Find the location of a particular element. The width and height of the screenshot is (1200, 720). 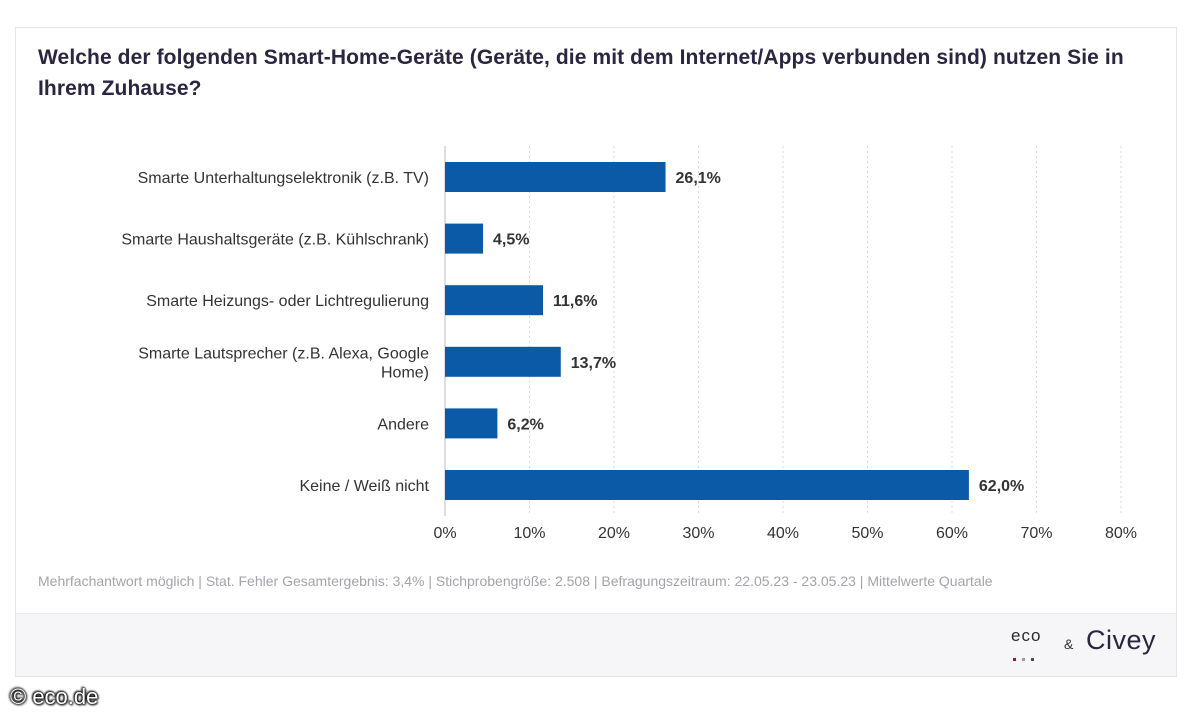

x-tick-label: 40% is located at coordinates (783, 533).